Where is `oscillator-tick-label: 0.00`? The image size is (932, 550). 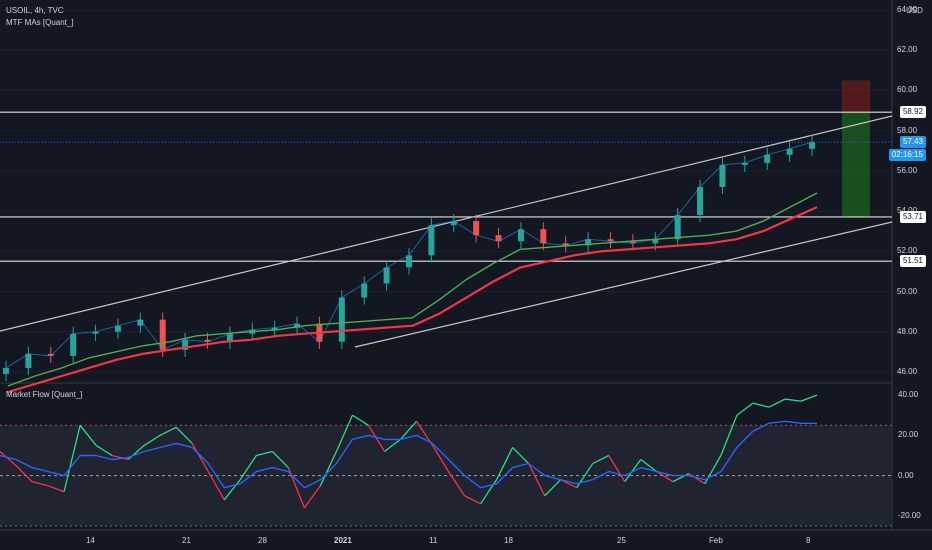 oscillator-tick-label: 0.00 is located at coordinates (906, 475).